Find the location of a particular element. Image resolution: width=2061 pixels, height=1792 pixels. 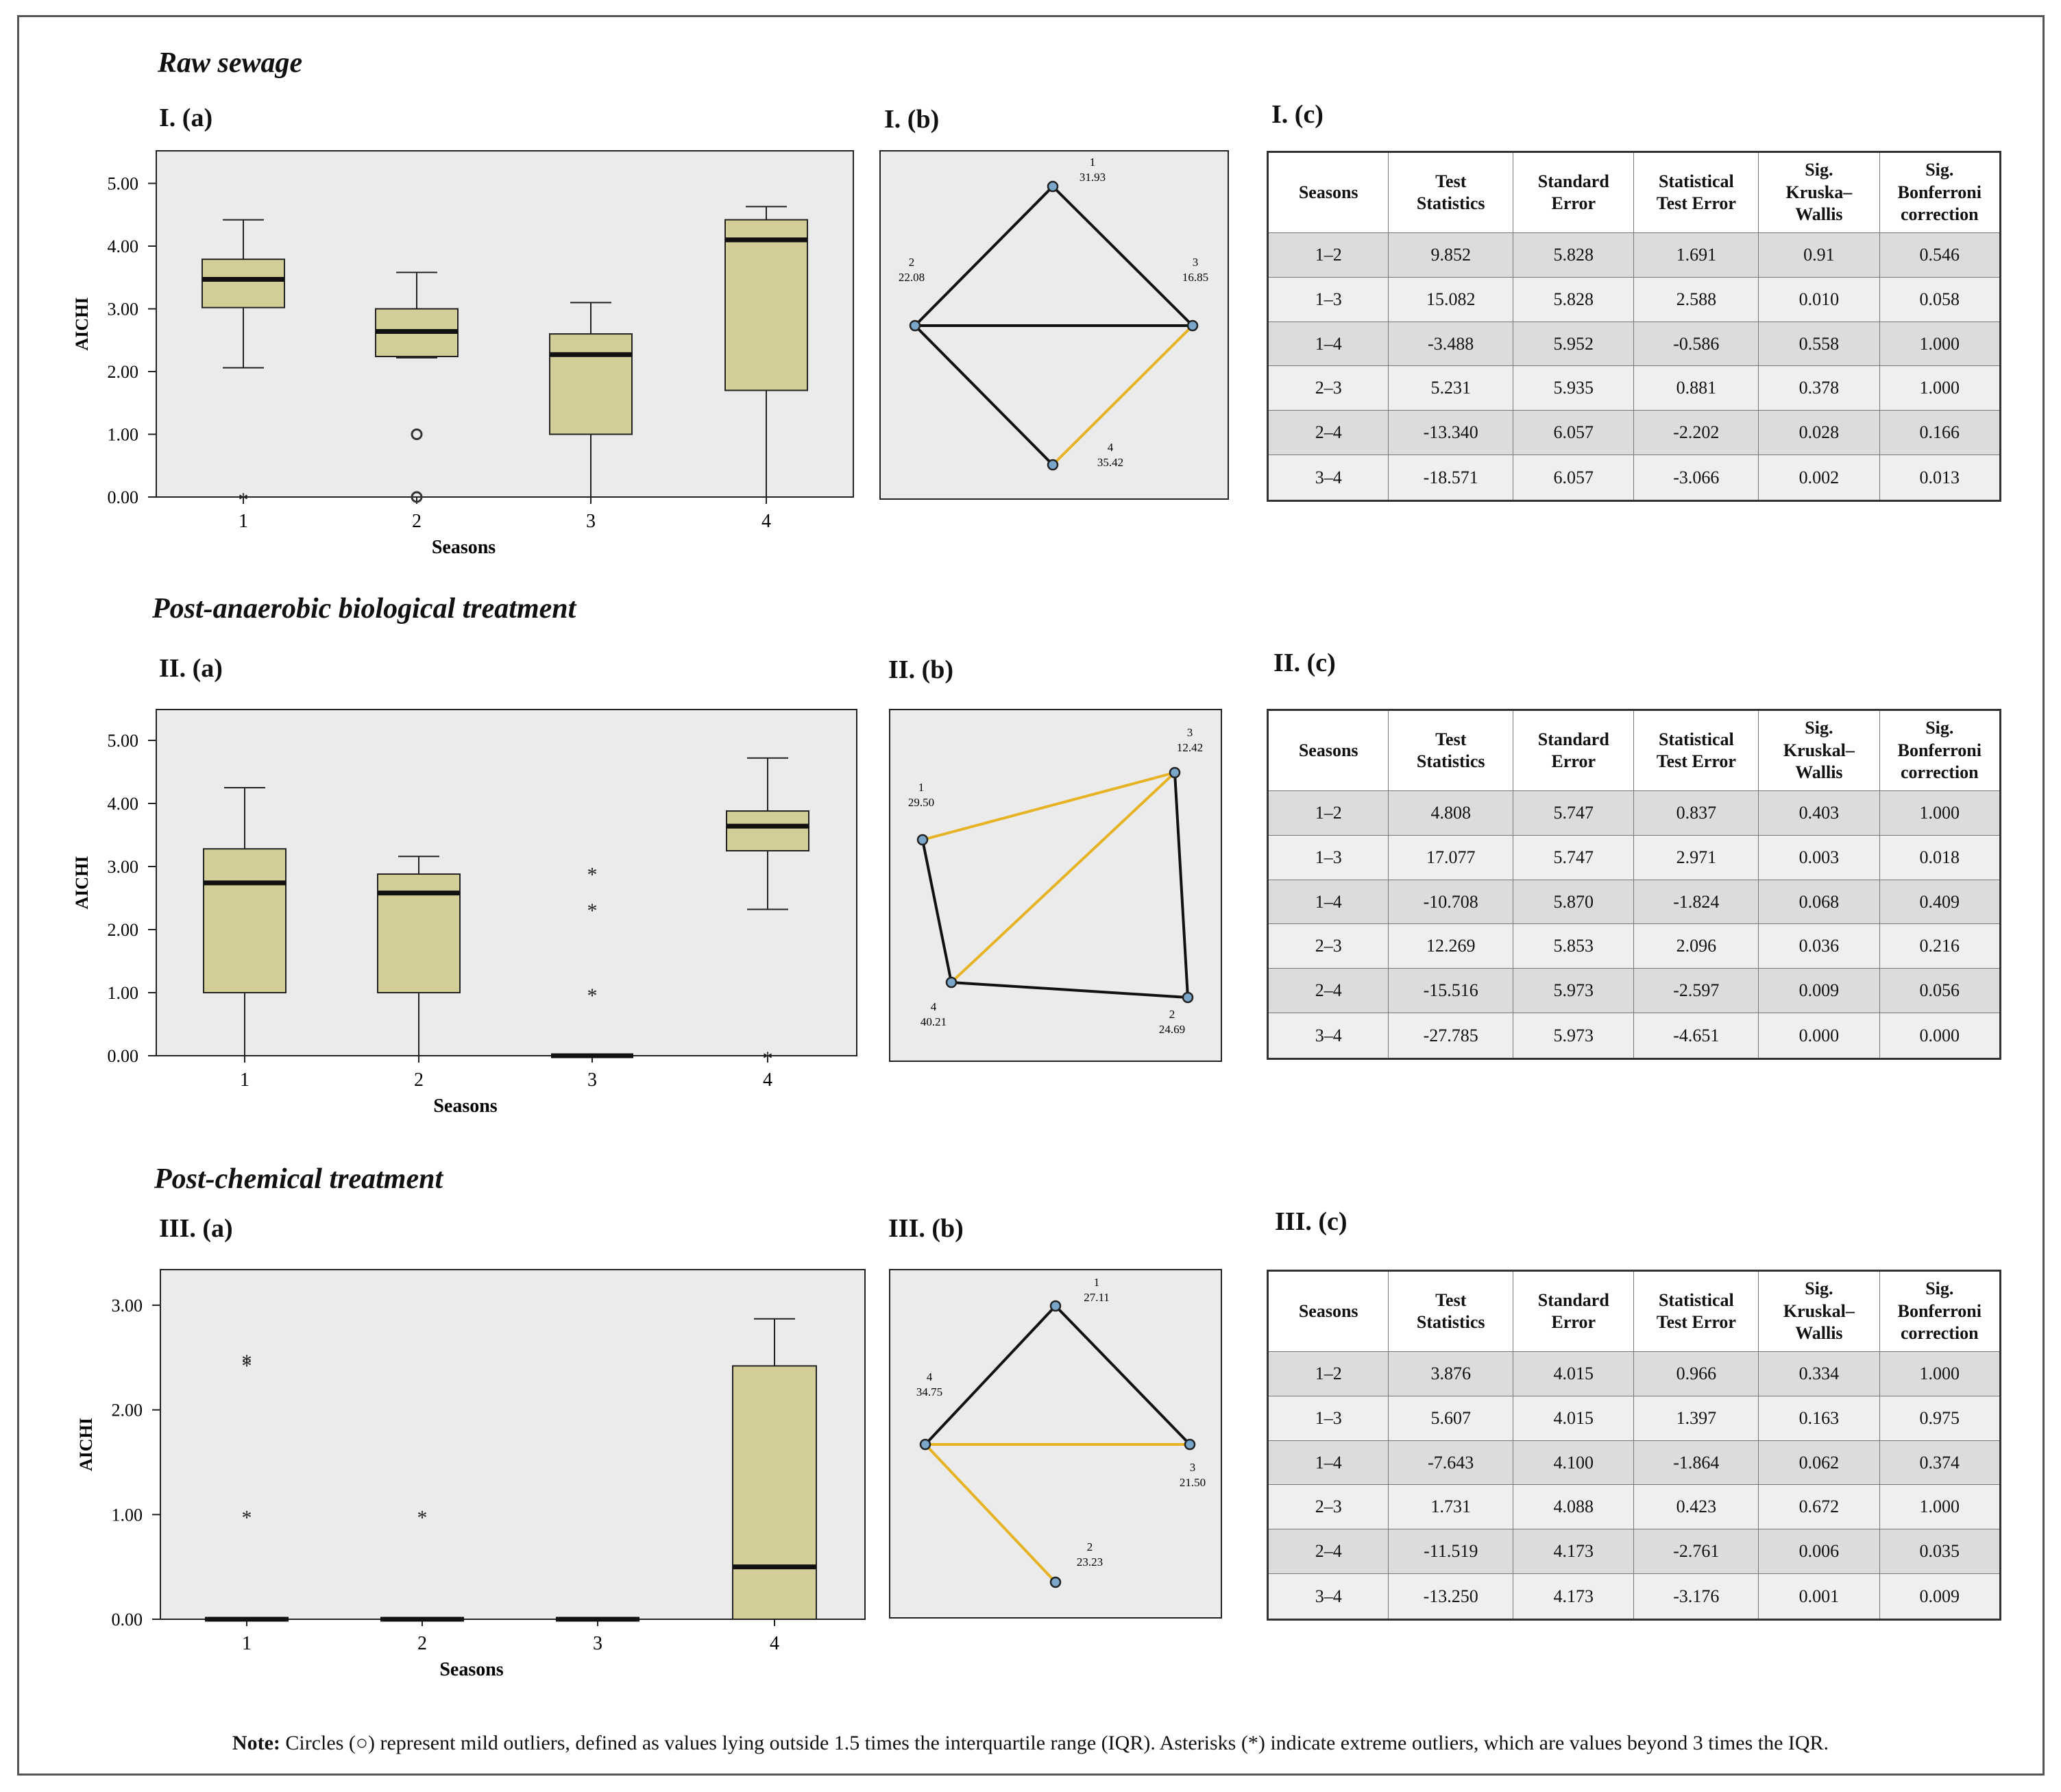

note-label: Note: is located at coordinates (256, 1743).